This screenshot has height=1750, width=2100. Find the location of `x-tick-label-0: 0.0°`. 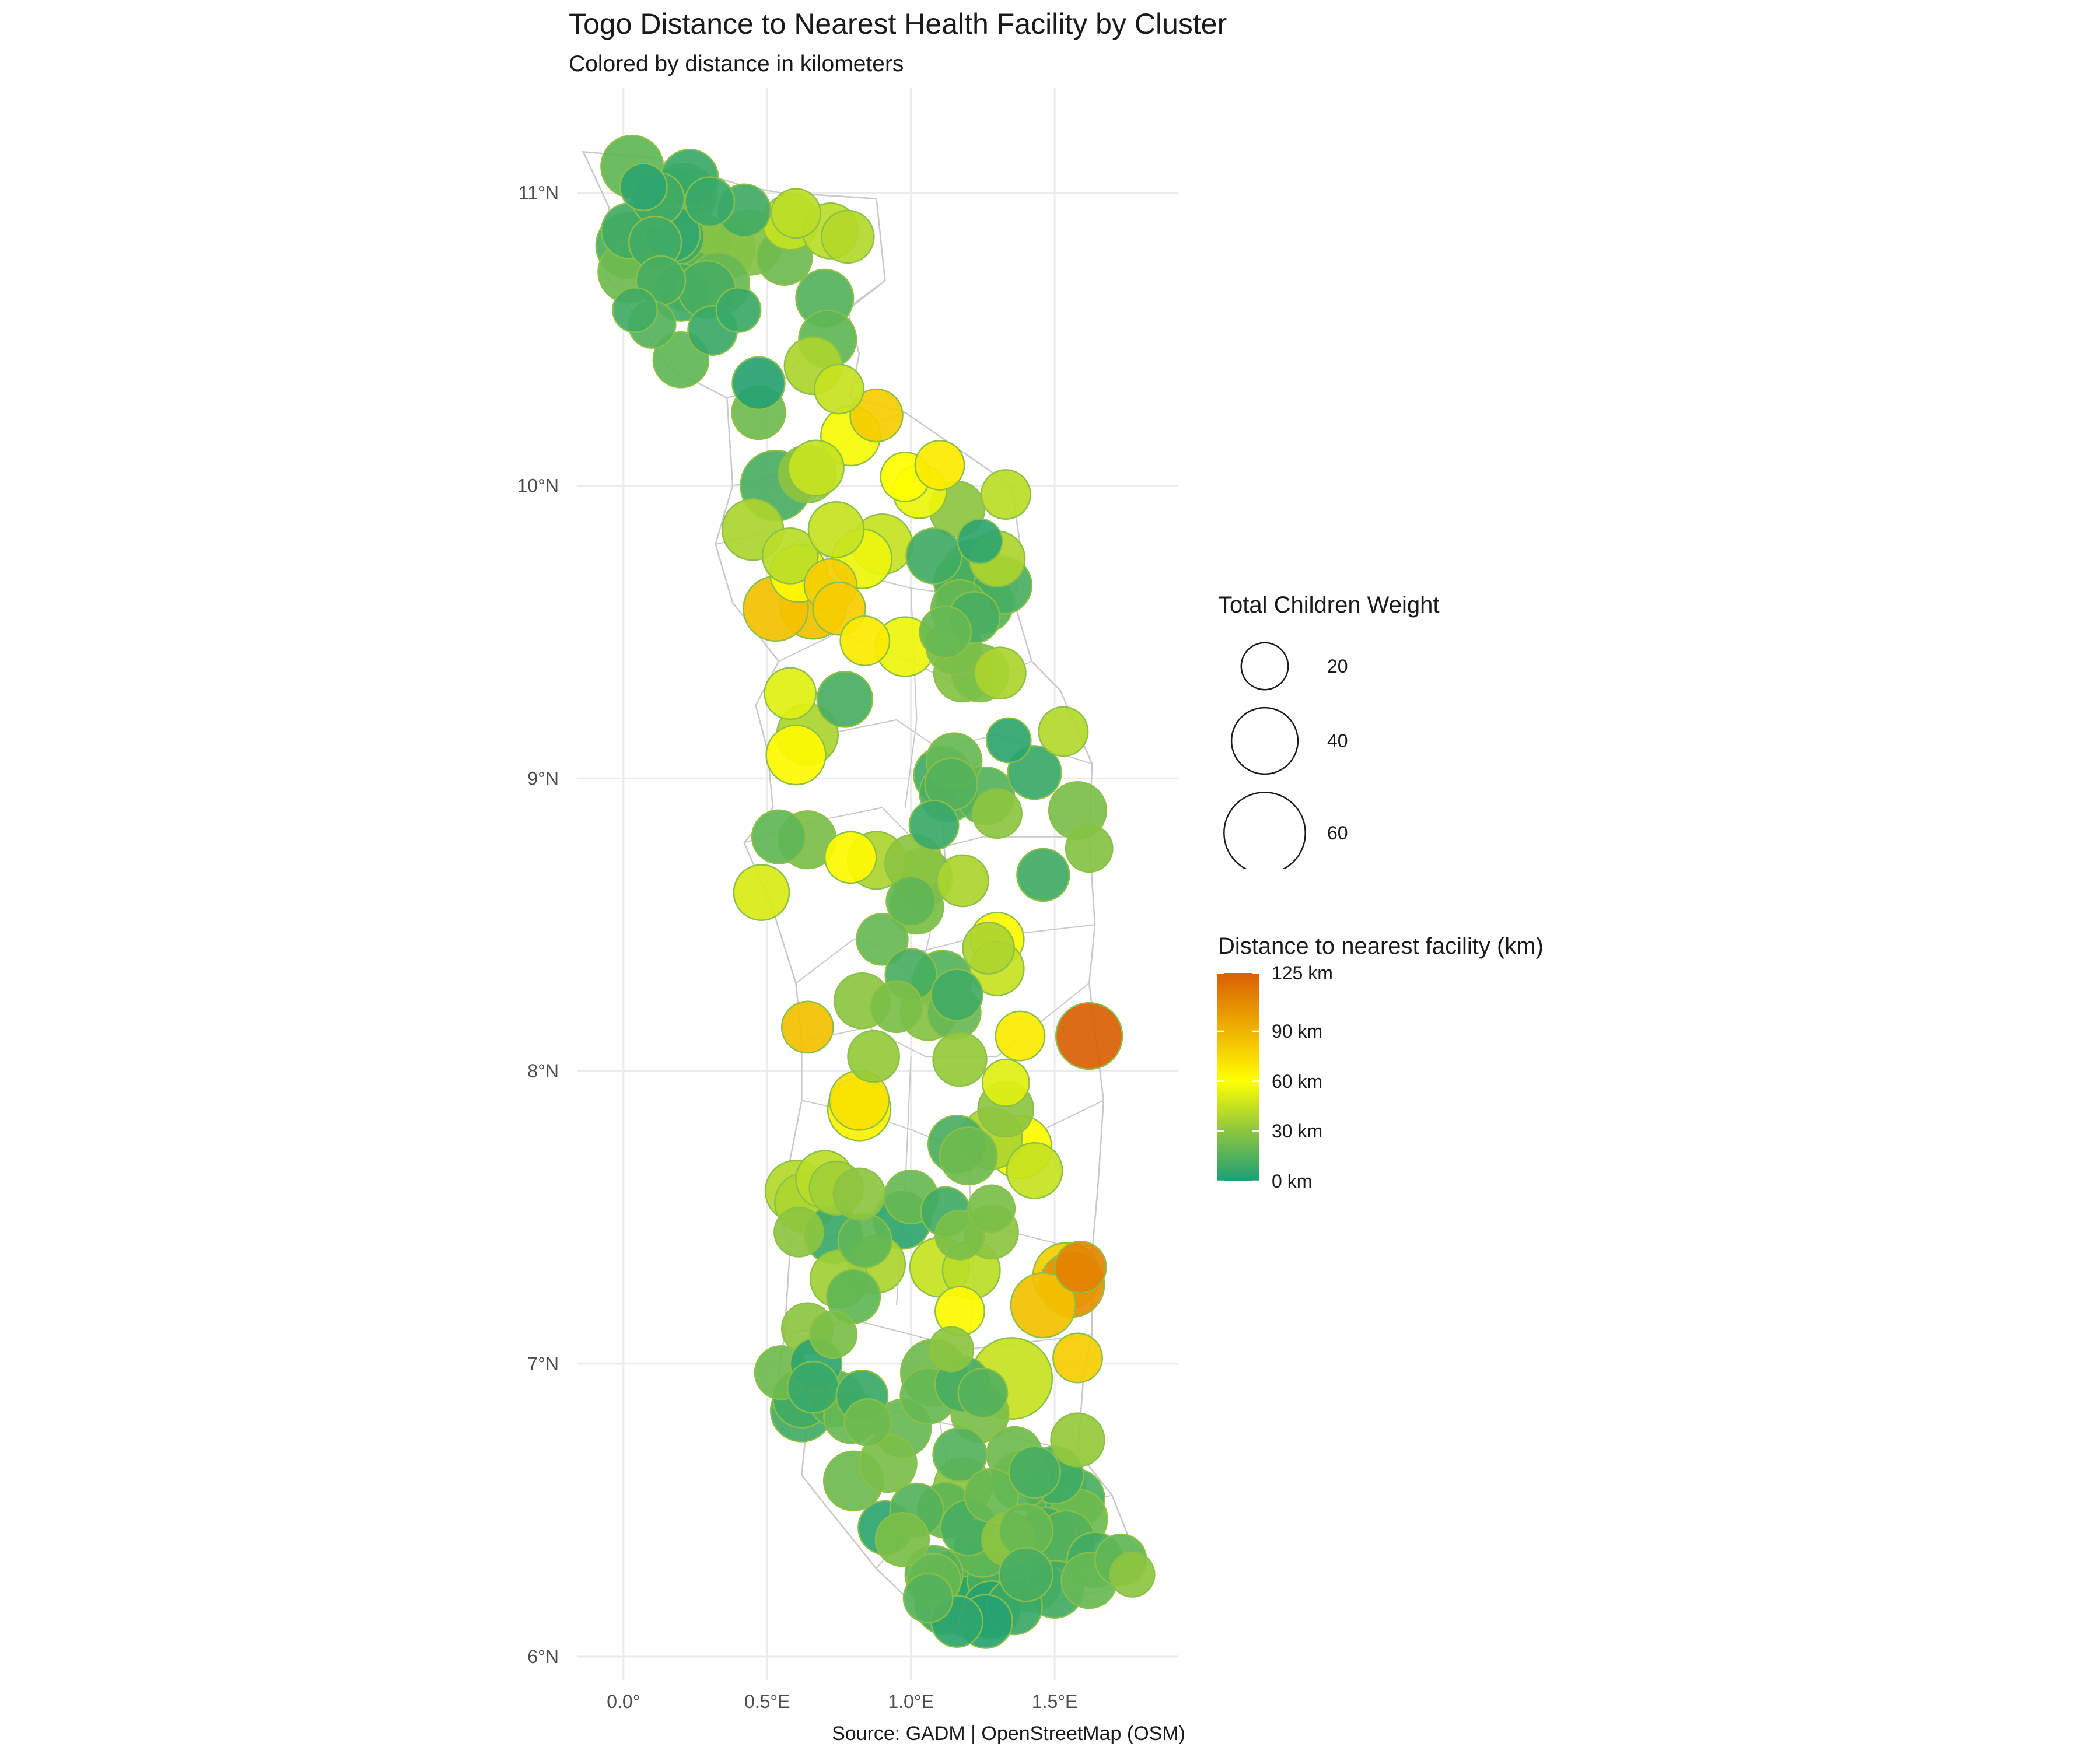

x-tick-label-0: 0.0° is located at coordinates (624, 1701).